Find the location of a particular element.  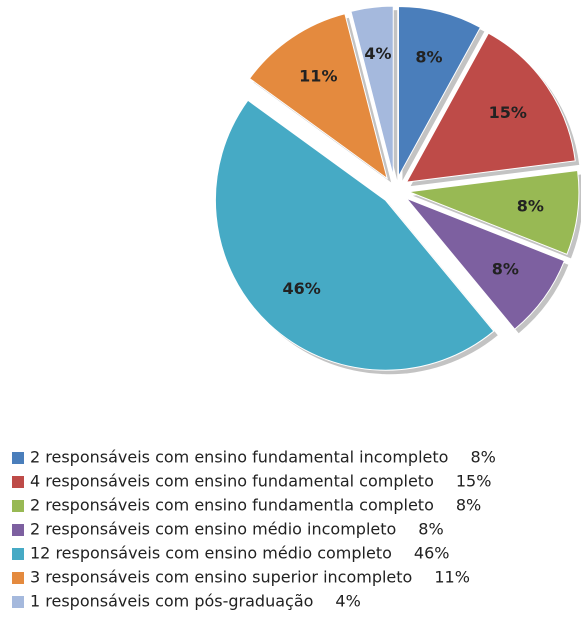

slice-label: 11% is located at coordinates (318, 76).